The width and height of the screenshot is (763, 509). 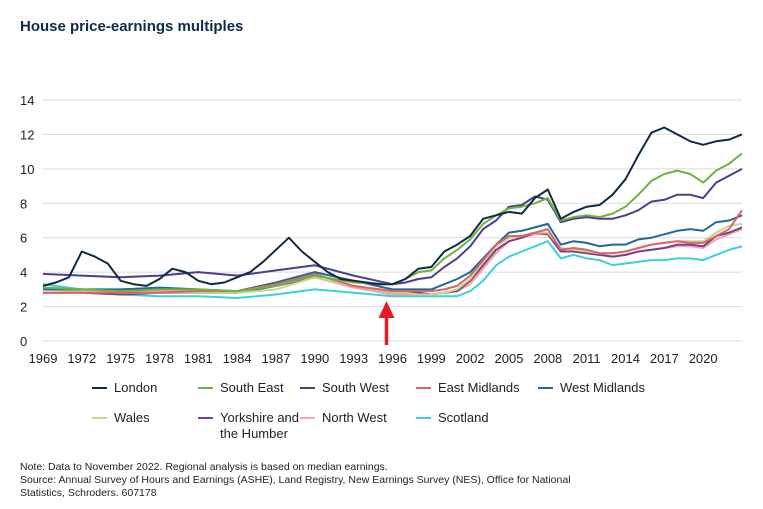 What do you see at coordinates (237, 358) in the screenshot?
I see `x-tick-label: 1984` at bounding box center [237, 358].